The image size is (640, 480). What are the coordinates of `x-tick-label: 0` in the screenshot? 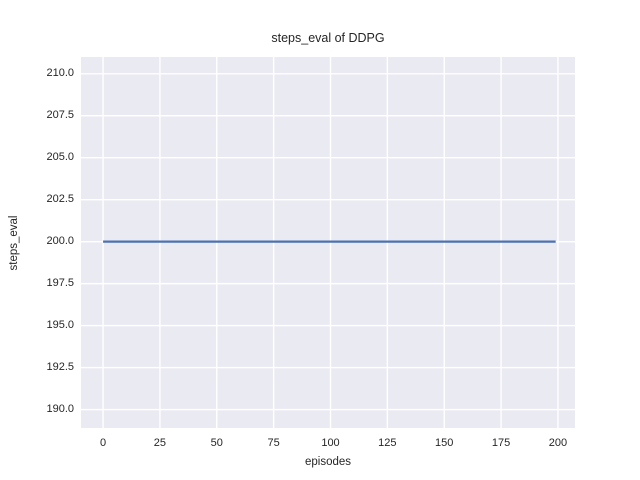 It's located at (103, 443).